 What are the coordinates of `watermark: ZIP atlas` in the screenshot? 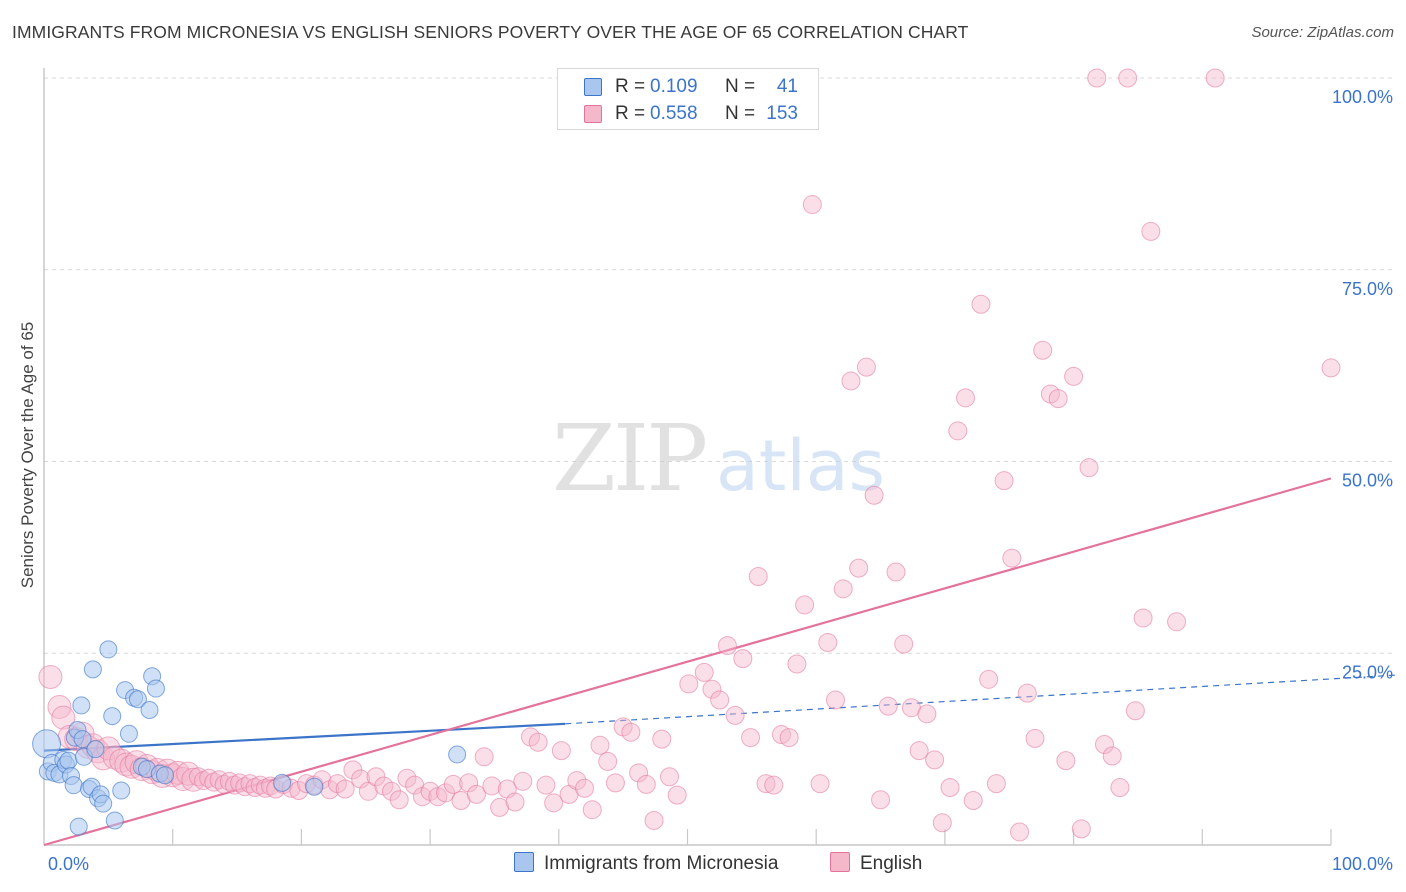 It's located at (718, 458).